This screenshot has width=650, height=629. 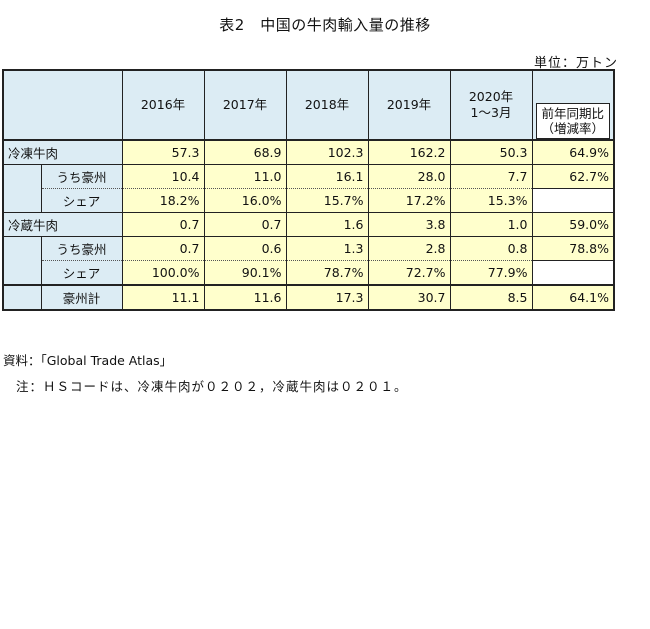 What do you see at coordinates (491, 96) in the screenshot?
I see `header-period-line1: 2020年` at bounding box center [491, 96].